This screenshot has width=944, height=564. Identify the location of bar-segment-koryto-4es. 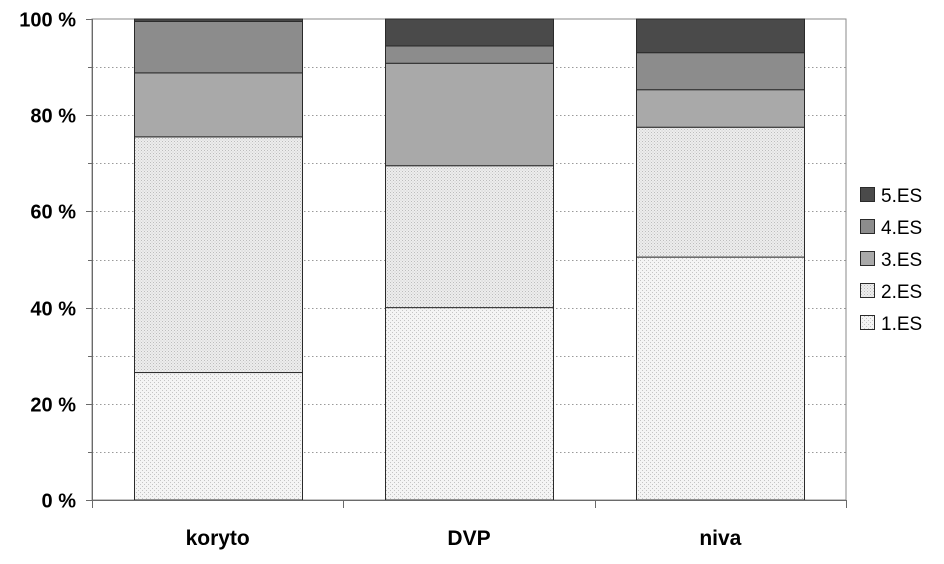
(218, 47).